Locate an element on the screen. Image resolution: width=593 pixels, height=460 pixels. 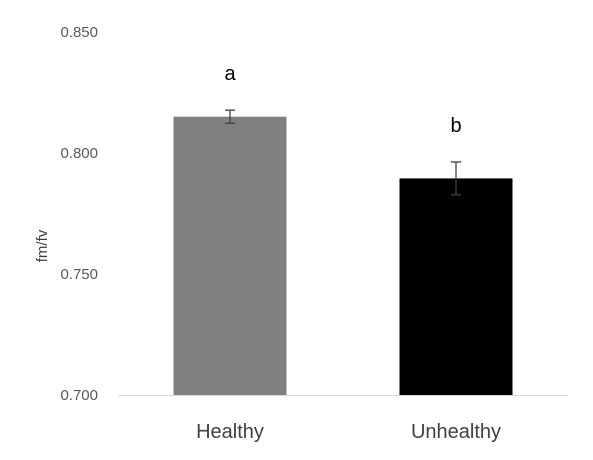
y-axis-title: fm/fv is located at coordinates (42, 245).